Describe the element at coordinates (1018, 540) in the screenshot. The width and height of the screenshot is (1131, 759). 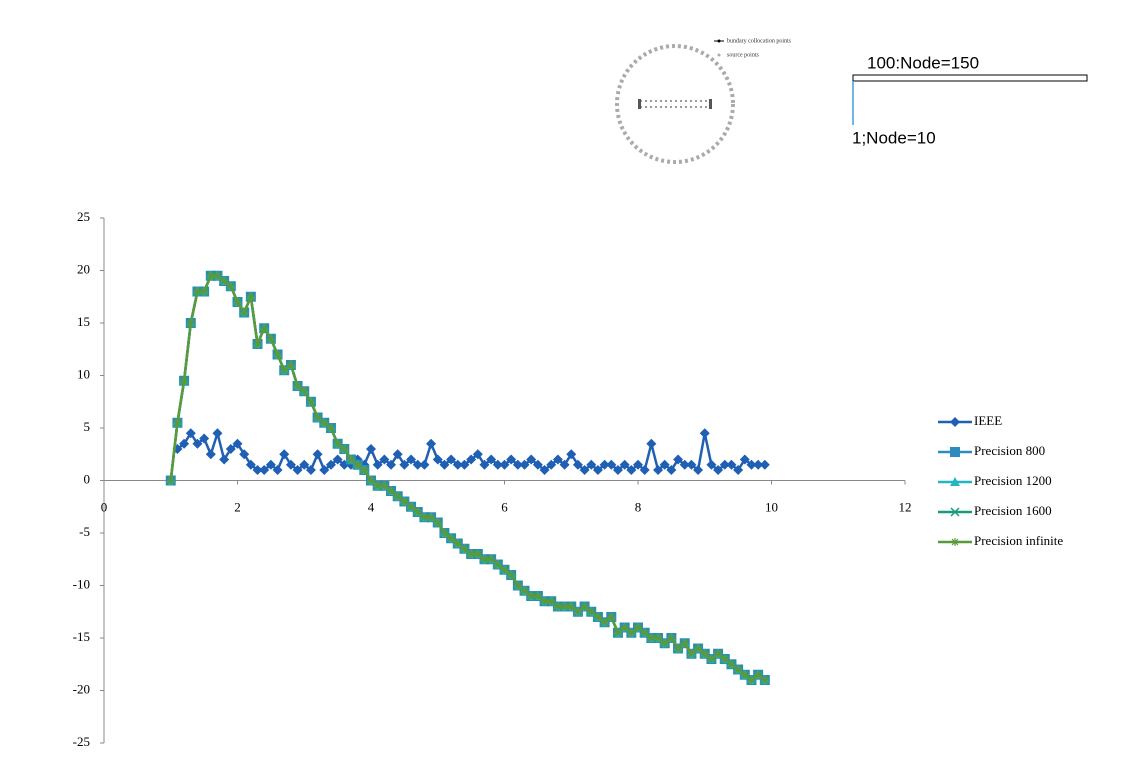
I see `legend-label: Precision infinite` at that location.